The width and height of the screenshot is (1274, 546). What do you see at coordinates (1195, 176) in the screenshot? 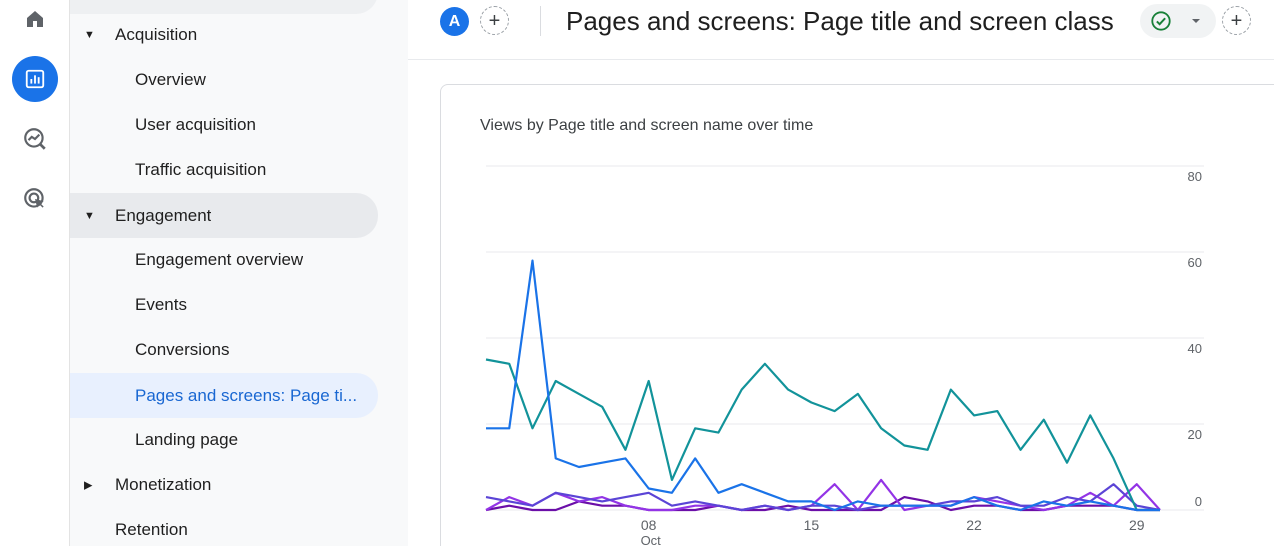
I see `y-tick-label: 80` at bounding box center [1195, 176].